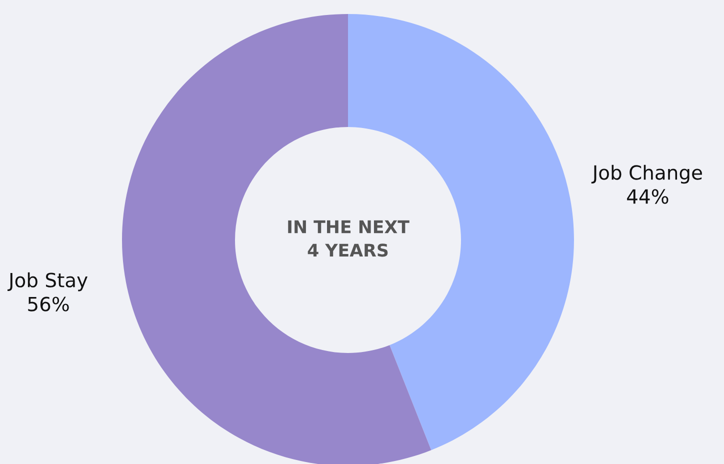 The width and height of the screenshot is (724, 464). I want to click on data-label: 56%, so click(48, 304).